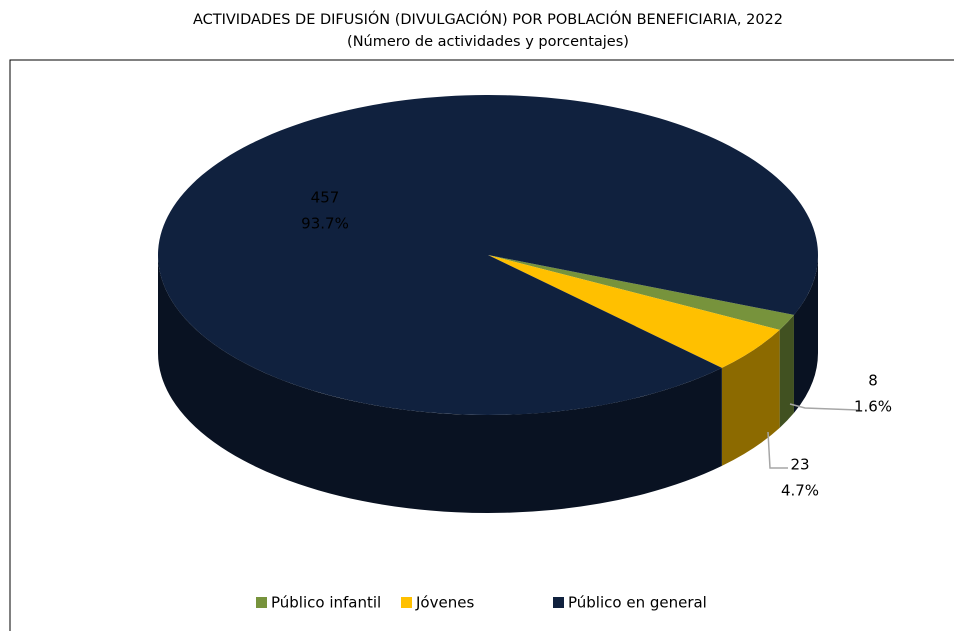 Image resolution: width=954 pixels, height=631 pixels. What do you see at coordinates (799, 465) in the screenshot?
I see `data-label: 23` at bounding box center [799, 465].